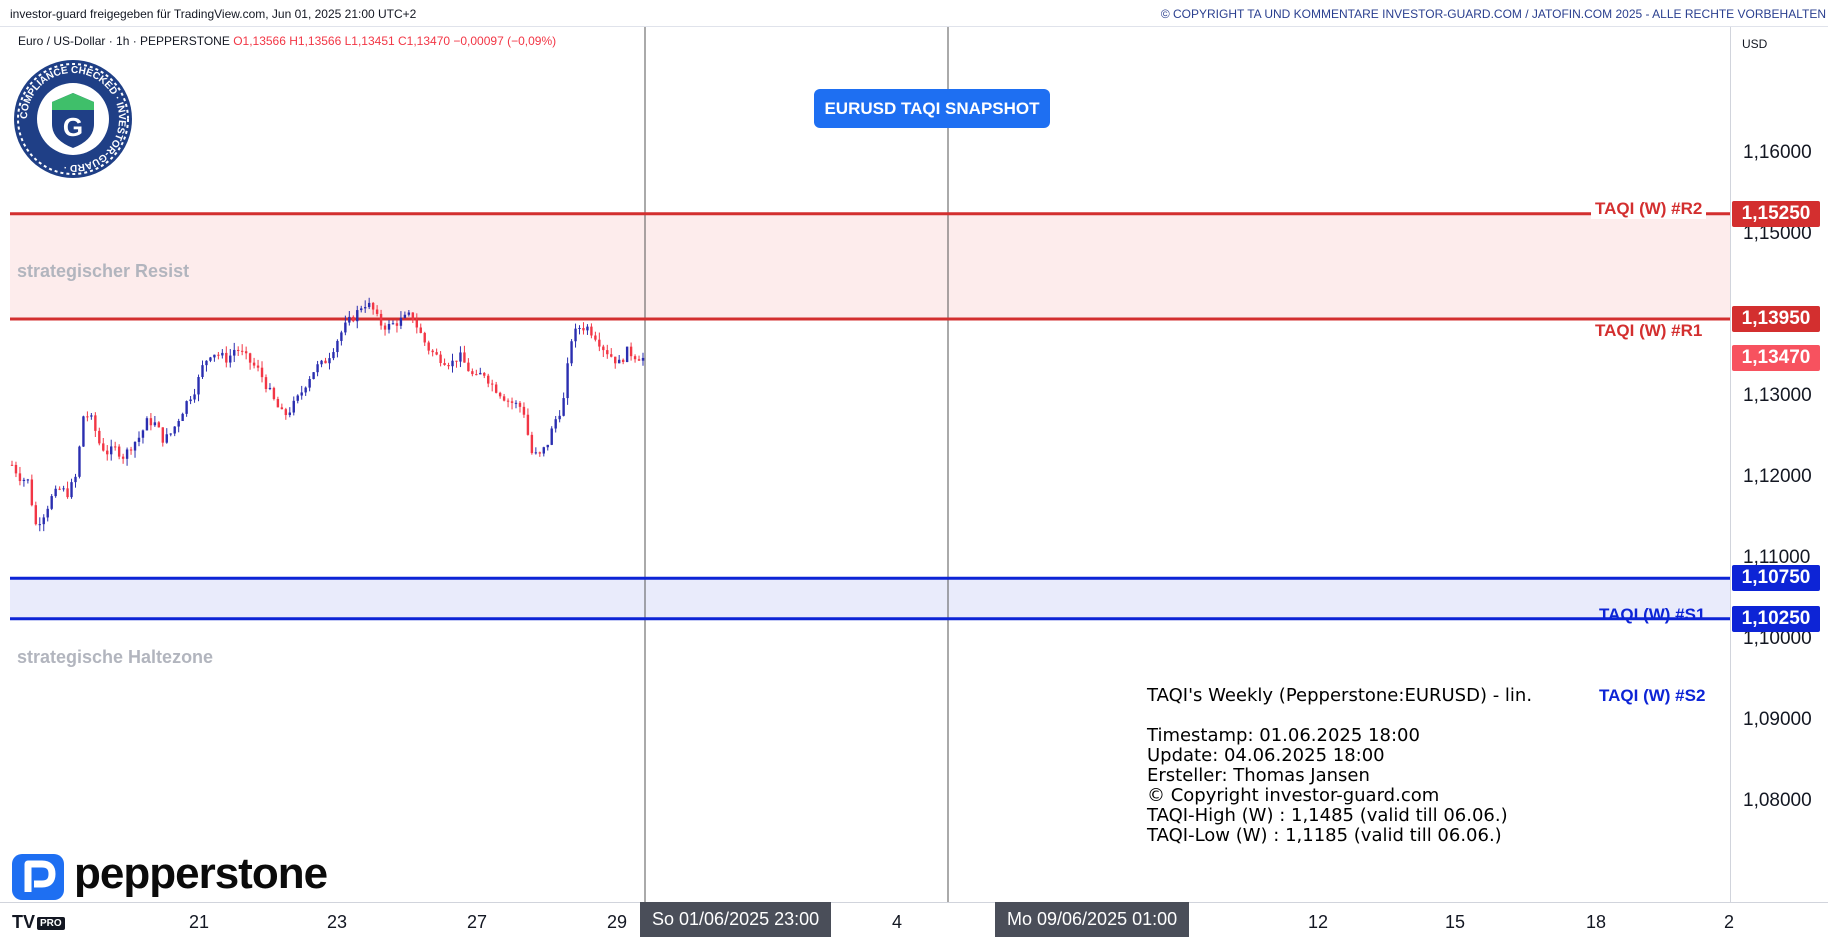 Image resolution: width=1828 pixels, height=938 pixels. Describe the element at coordinates (1776, 578) in the screenshot. I see `level-price-badge: 1,10750` at that location.